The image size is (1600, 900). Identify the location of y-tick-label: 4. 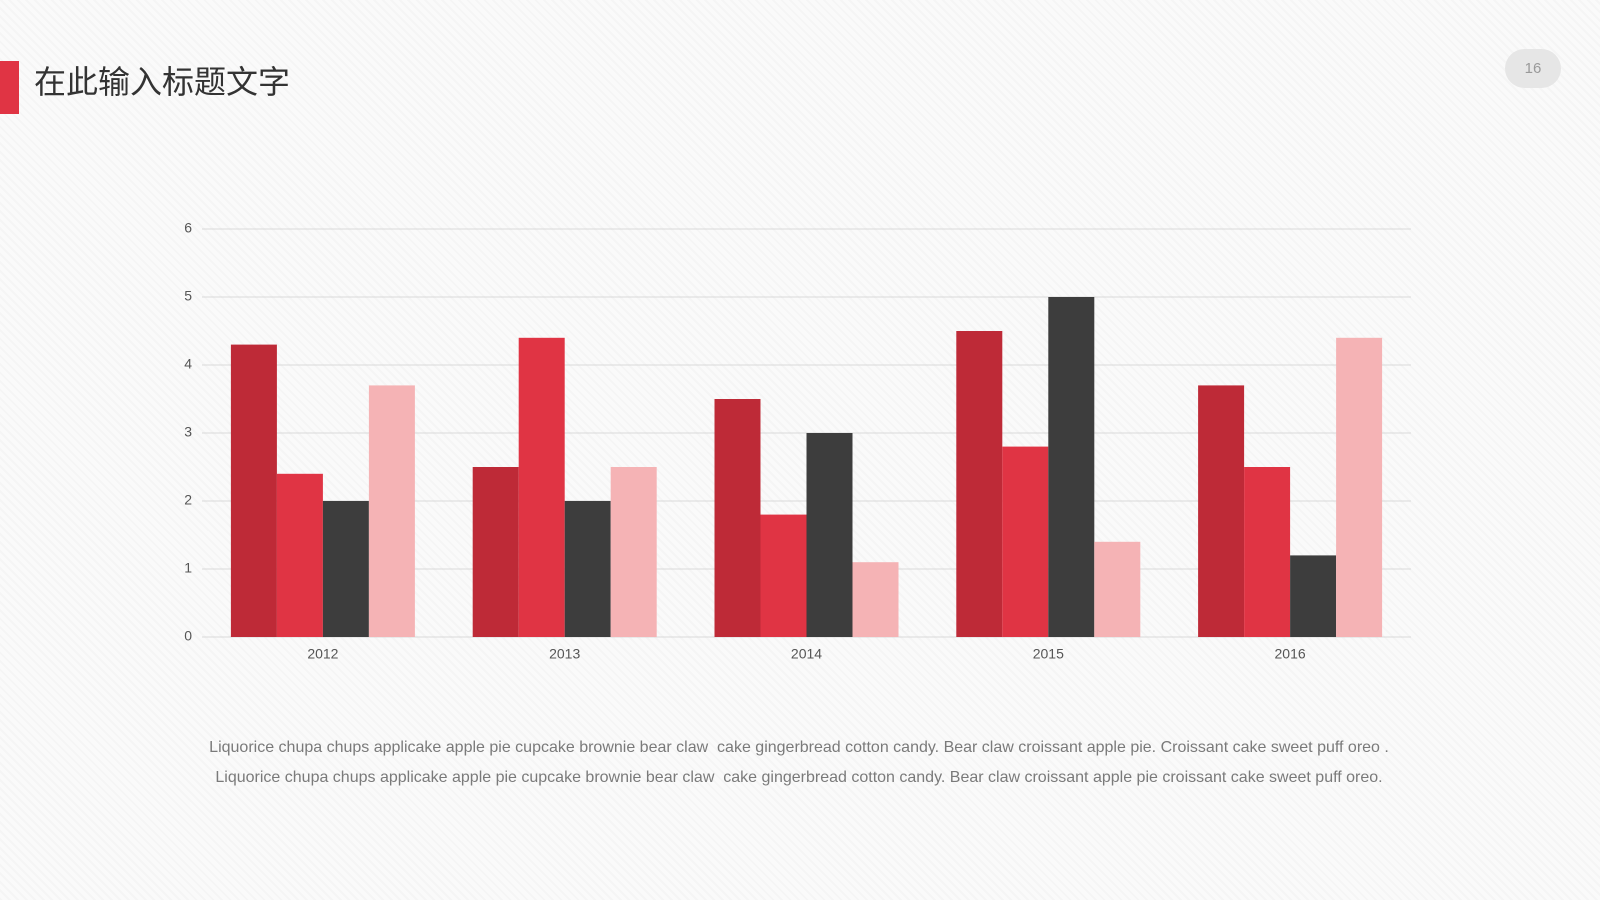
(188, 364).